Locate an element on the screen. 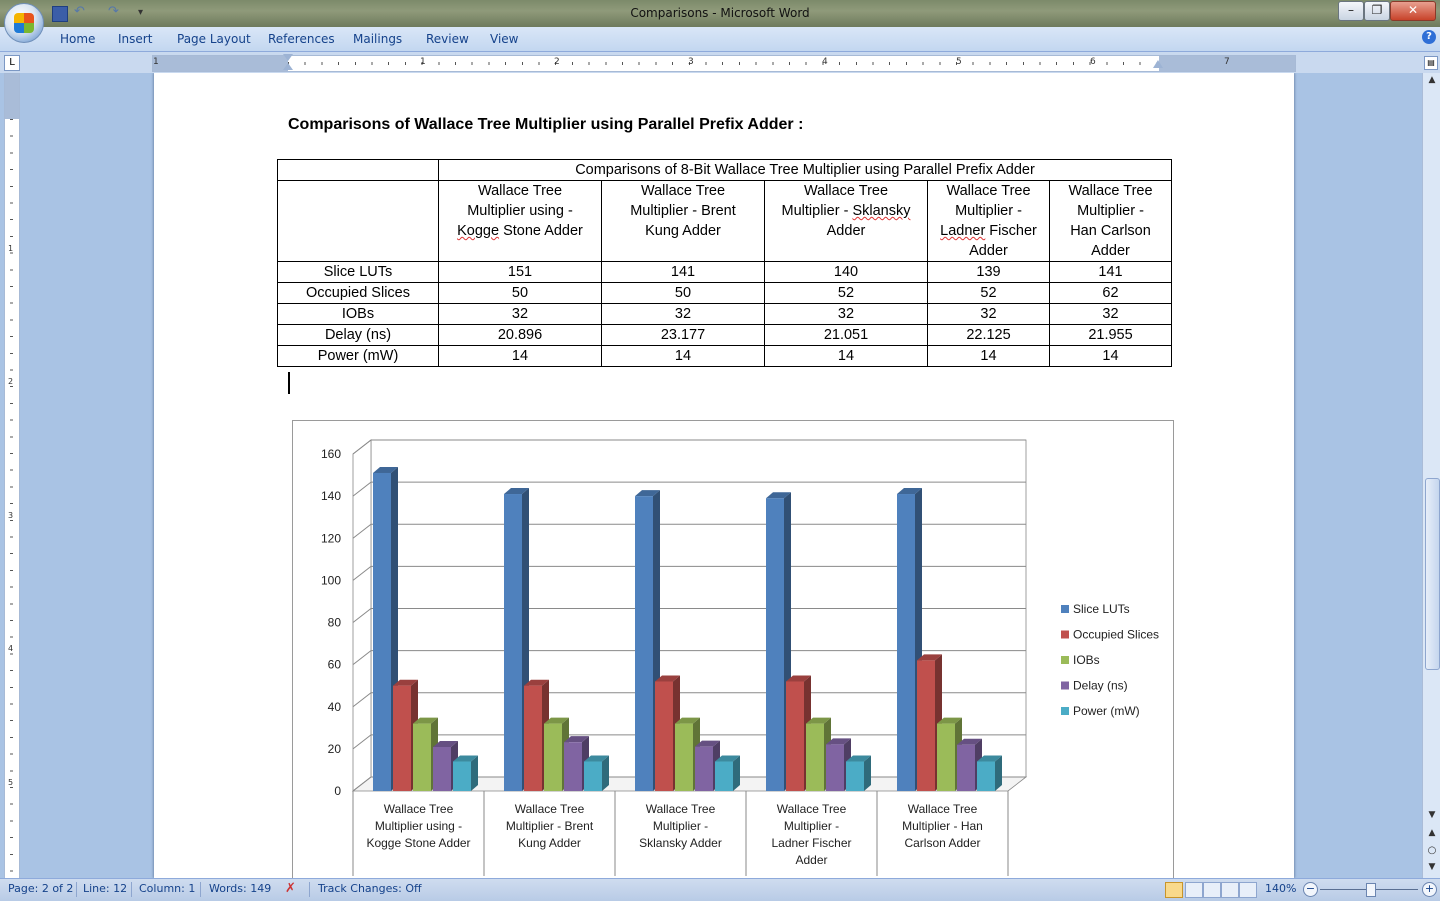 This screenshot has height=901, width=1440. proofing-errors-icon: ✗ is located at coordinates (290, 888).